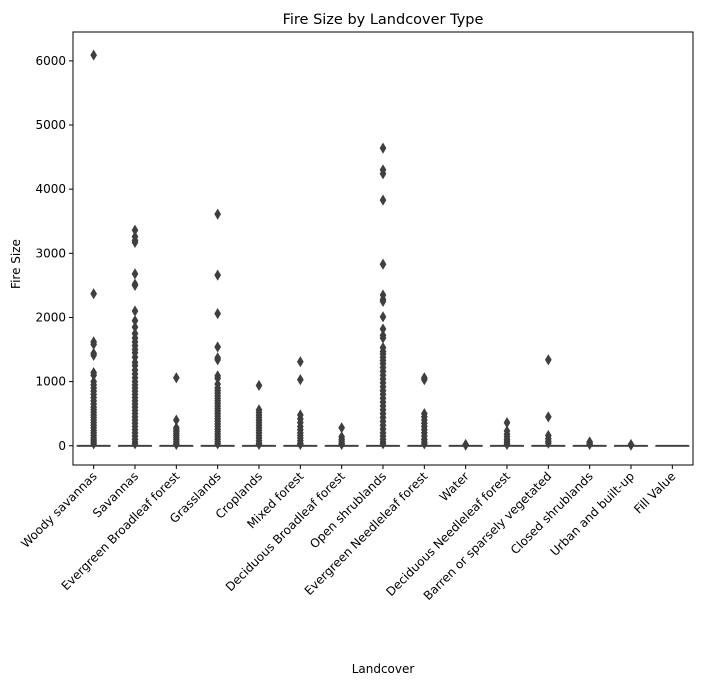  Describe the element at coordinates (654, 492) in the screenshot. I see `x-tick-label: Fill Value` at that location.